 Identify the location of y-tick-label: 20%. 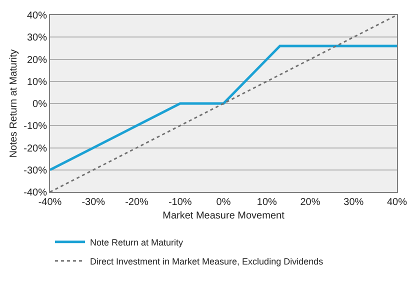
(37, 60).